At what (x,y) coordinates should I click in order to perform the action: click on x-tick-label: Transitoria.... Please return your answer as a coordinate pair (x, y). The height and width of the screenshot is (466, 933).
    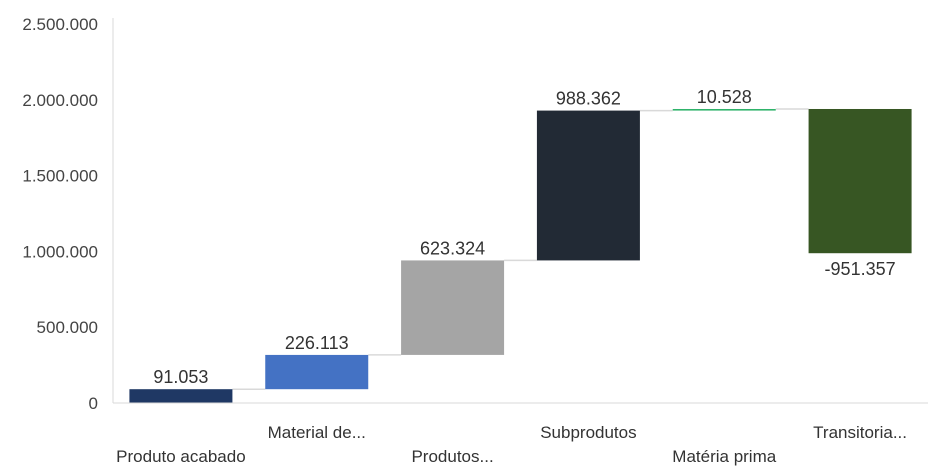
    Looking at the image, I should click on (860, 432).